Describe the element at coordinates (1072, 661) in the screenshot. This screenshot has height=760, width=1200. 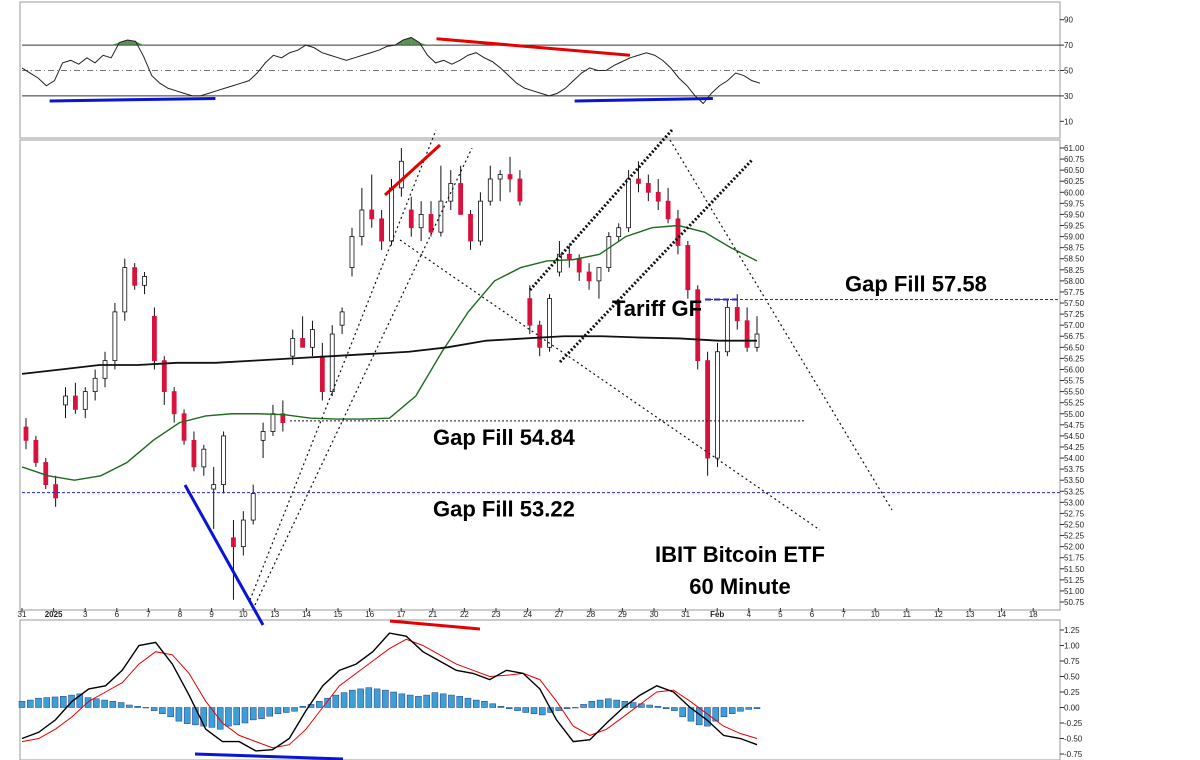
I see `macd-tick-label: 0.75` at that location.